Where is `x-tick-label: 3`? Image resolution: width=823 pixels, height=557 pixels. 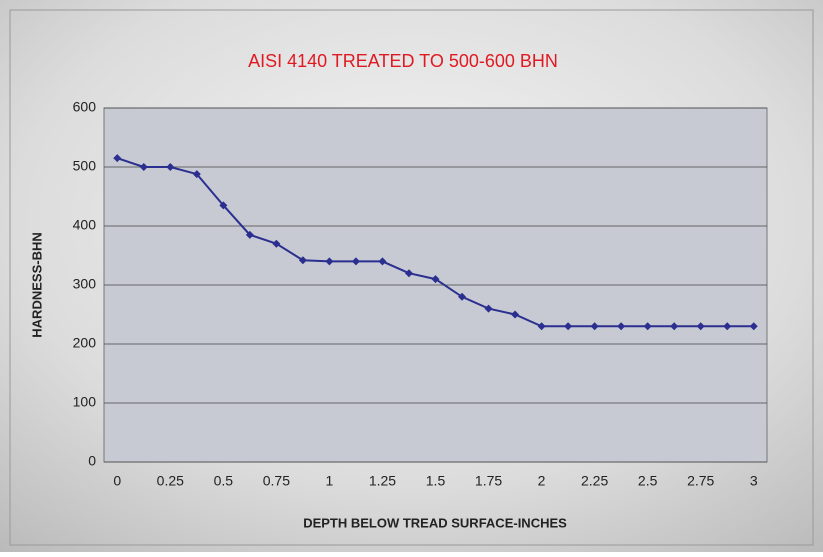
x-tick-label: 3 is located at coordinates (754, 481).